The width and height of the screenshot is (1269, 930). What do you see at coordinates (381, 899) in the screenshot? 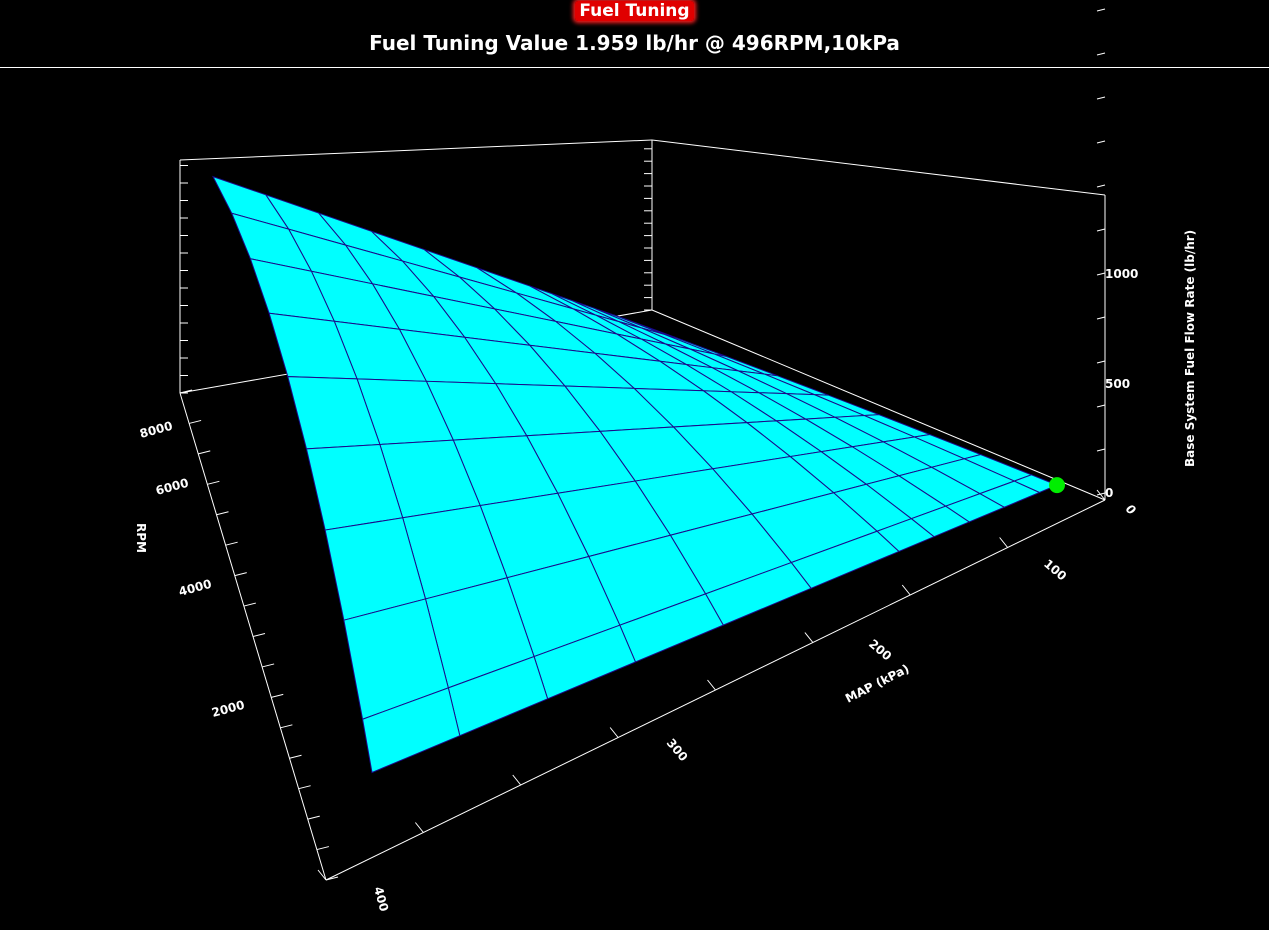
I see `x-tick-label-400: 400` at bounding box center [381, 899].